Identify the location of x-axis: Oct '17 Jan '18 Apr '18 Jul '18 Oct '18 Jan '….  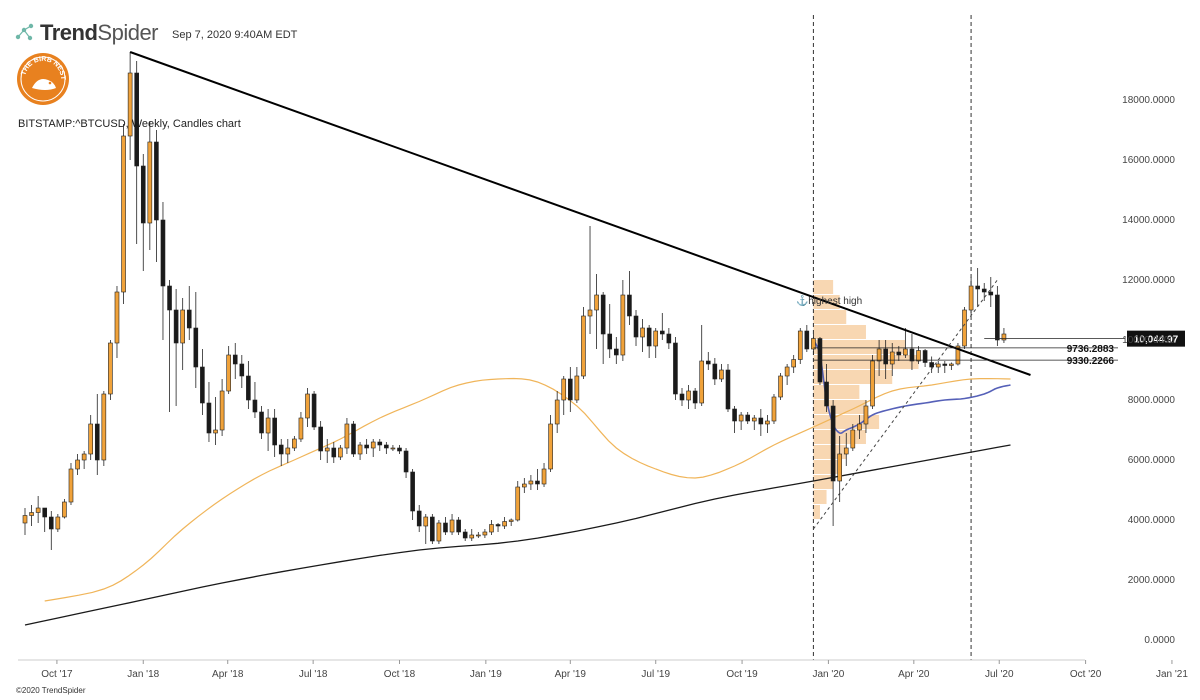
(609, 669).